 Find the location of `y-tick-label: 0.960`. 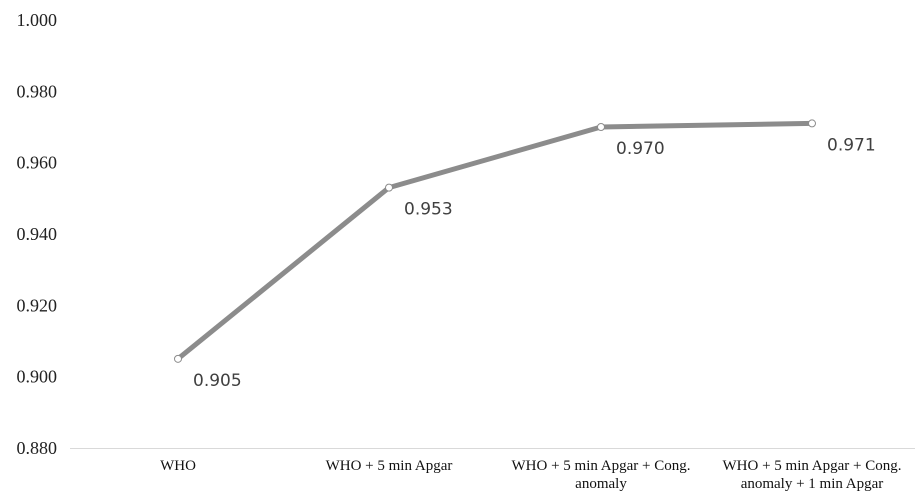

y-tick-label: 0.960 is located at coordinates (37, 163).